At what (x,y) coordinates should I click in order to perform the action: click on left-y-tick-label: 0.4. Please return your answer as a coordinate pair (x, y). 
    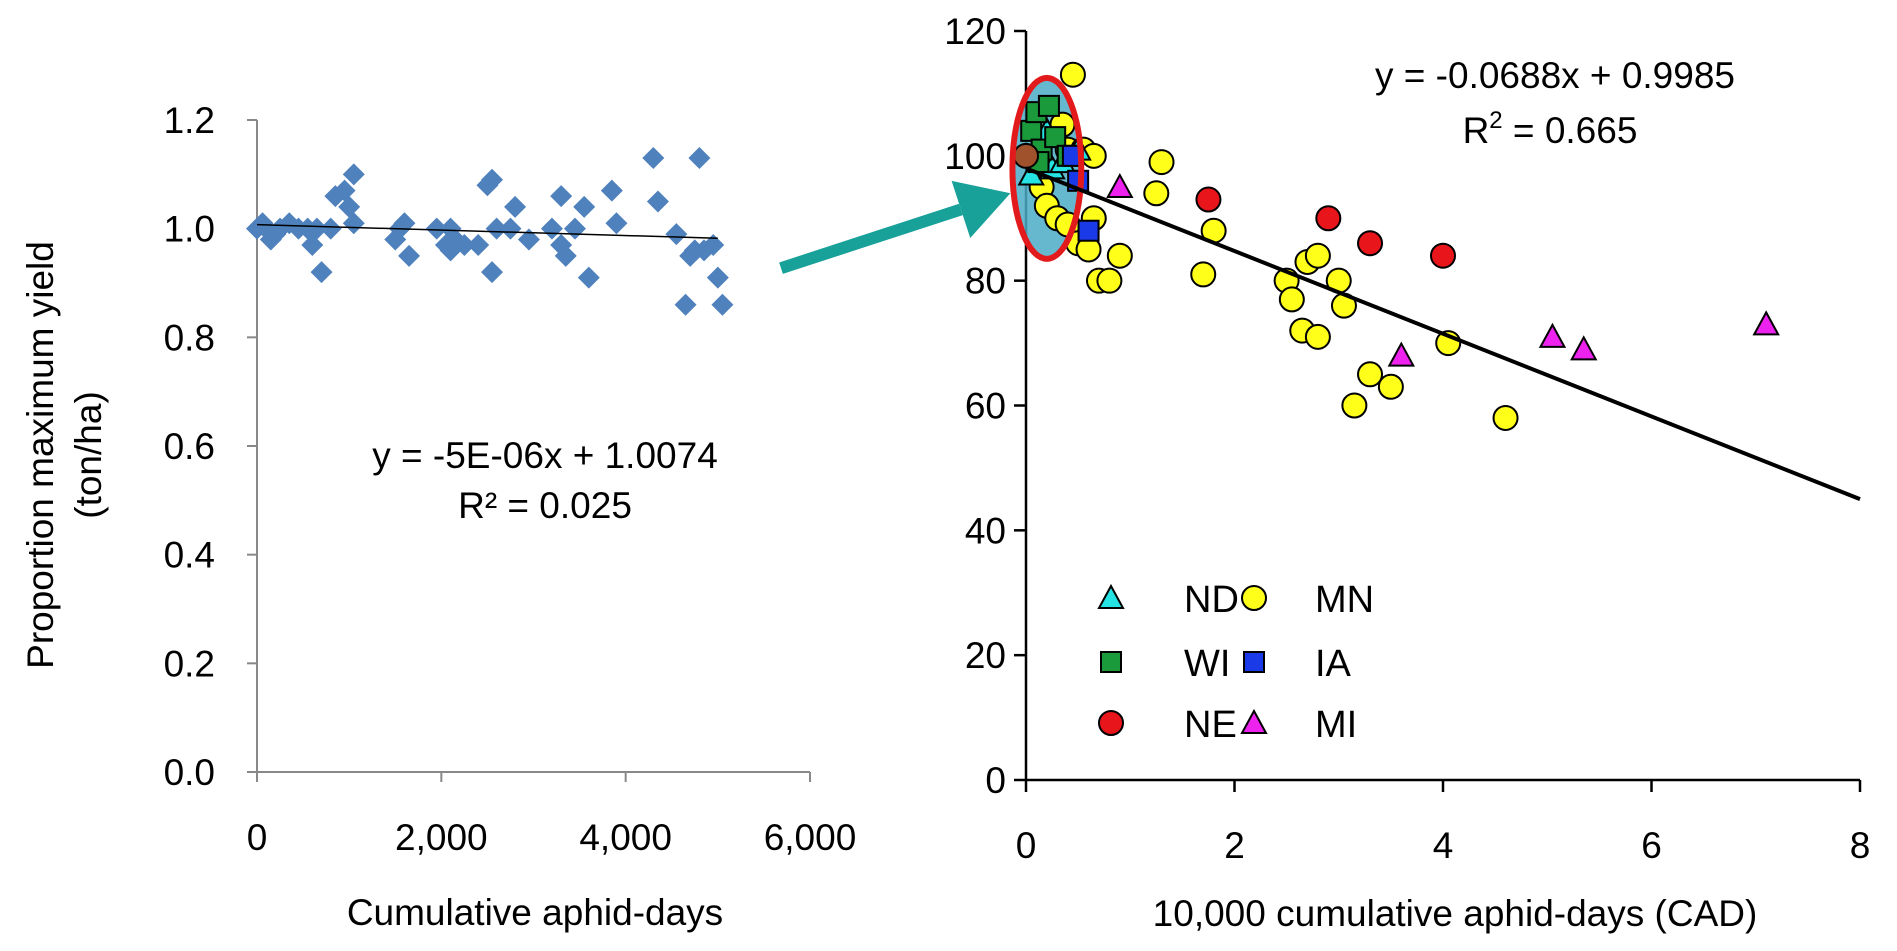
    Looking at the image, I should click on (189, 555).